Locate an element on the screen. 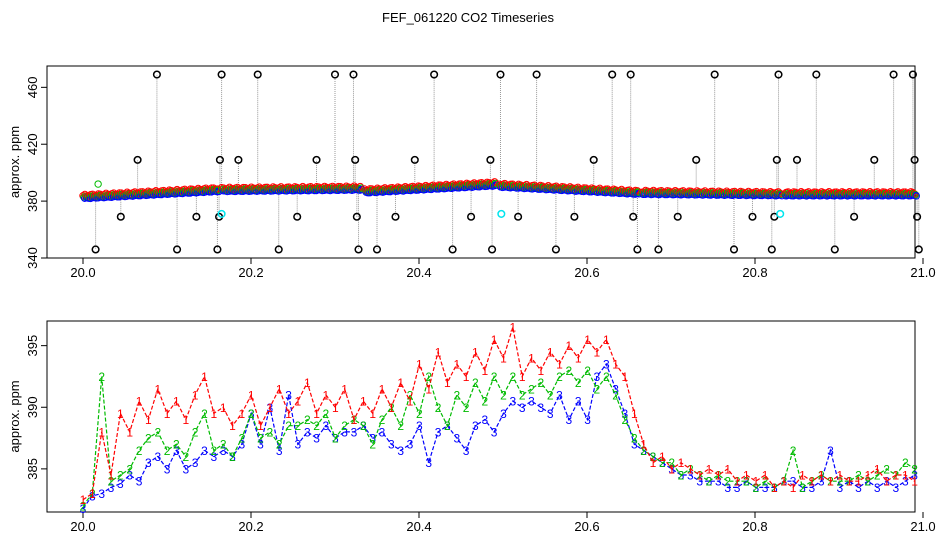 The height and width of the screenshot is (540, 936). series-1-marker-43: 1 is located at coordinates (484, 371).